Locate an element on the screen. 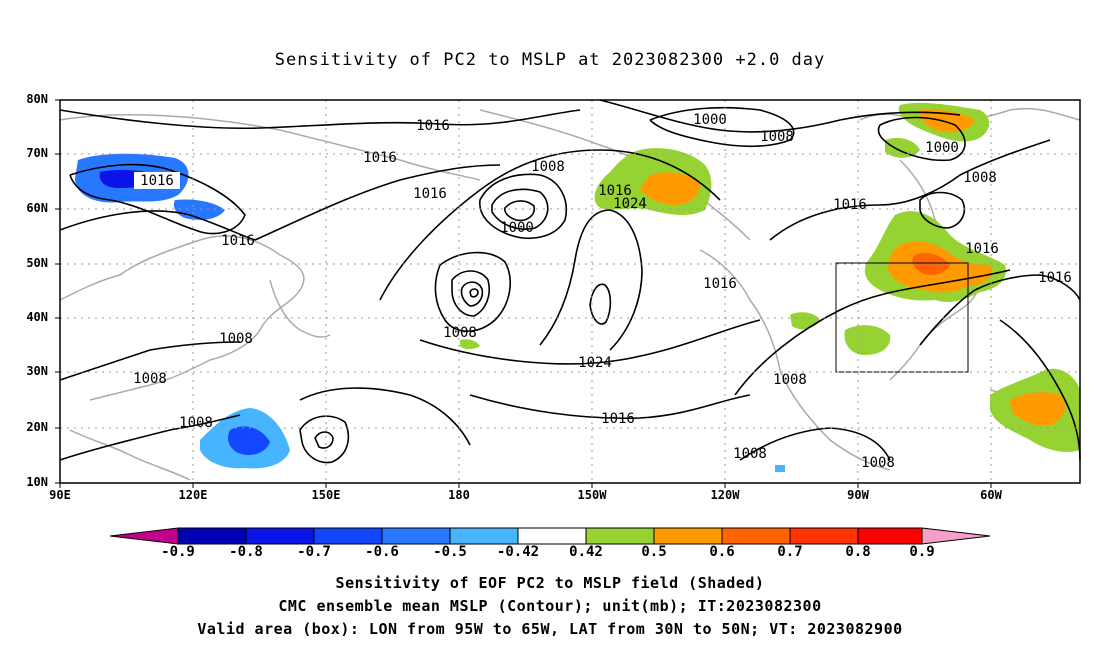 This screenshot has height=650, width=1100. colorbar-label: -0.9 is located at coordinates (178, 552).